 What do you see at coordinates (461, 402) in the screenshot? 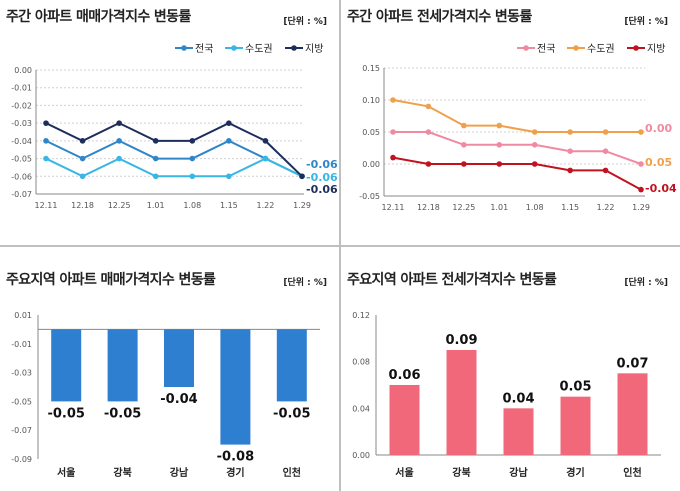
I see `bar-강북` at bounding box center [461, 402].